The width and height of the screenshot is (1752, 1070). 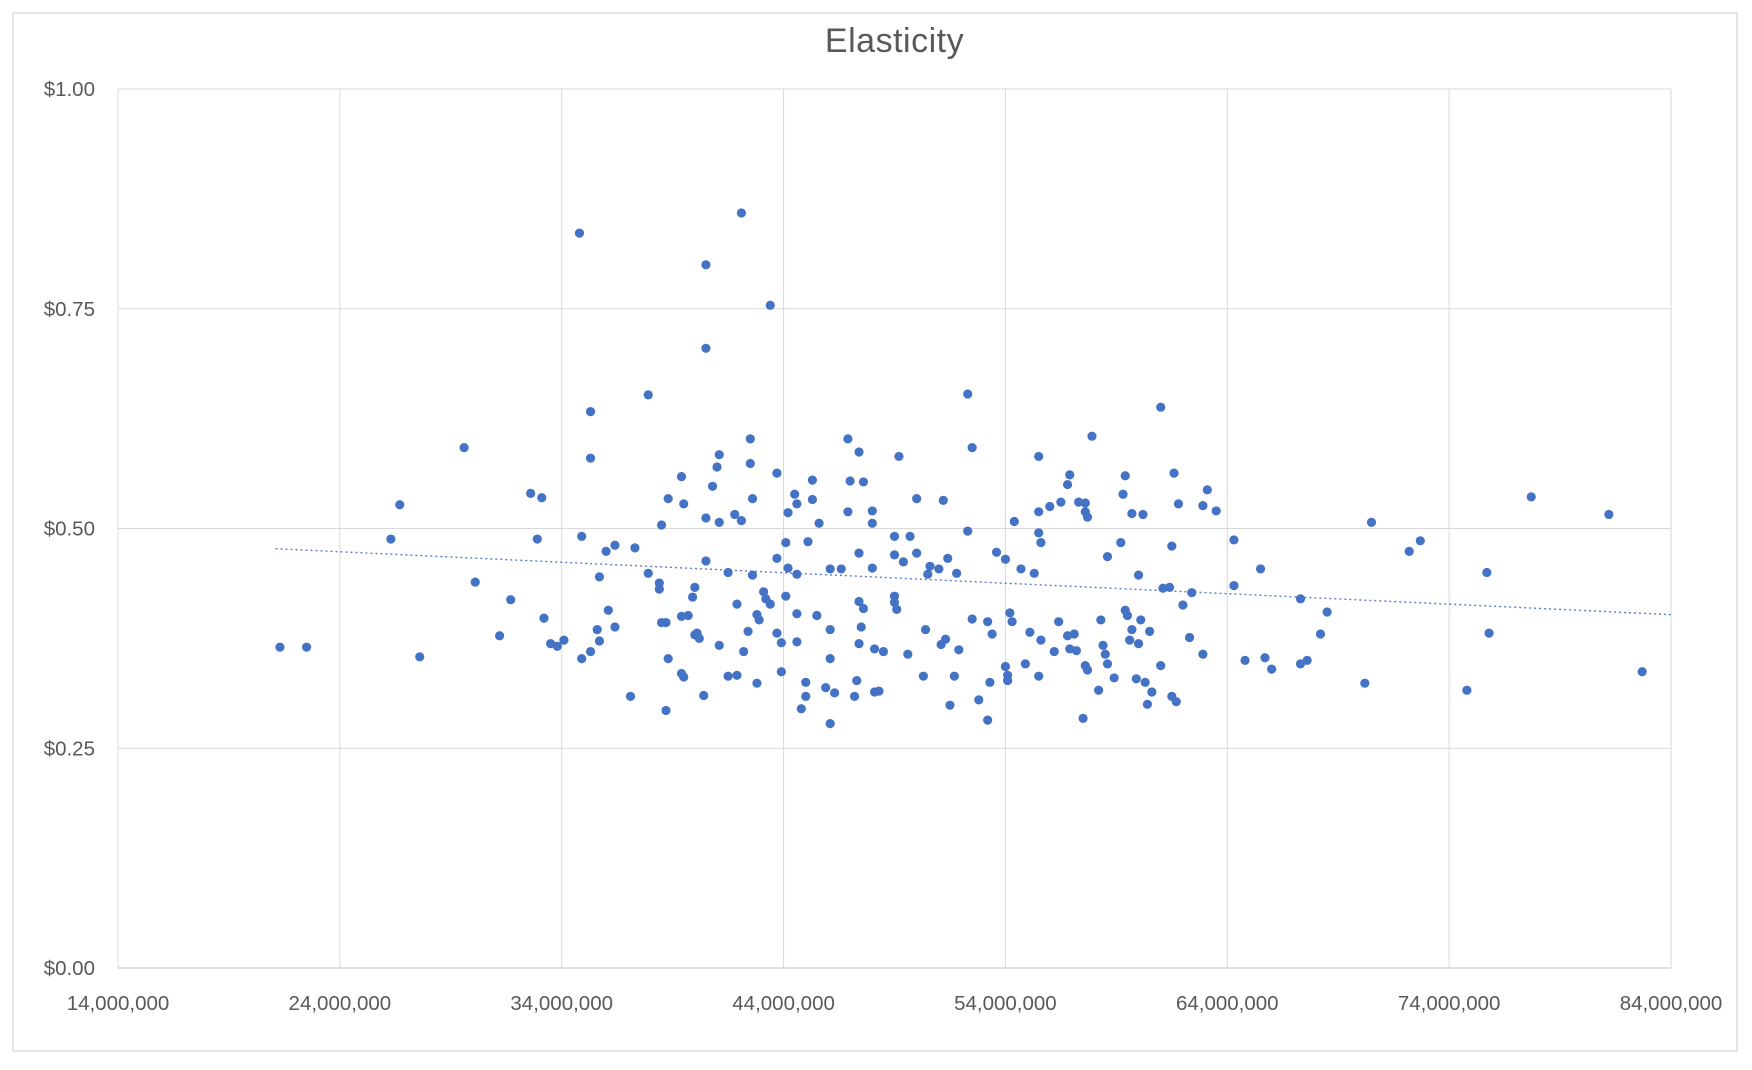 What do you see at coordinates (69, 309) in the screenshot?
I see `y-tick-label: $0.75` at bounding box center [69, 309].